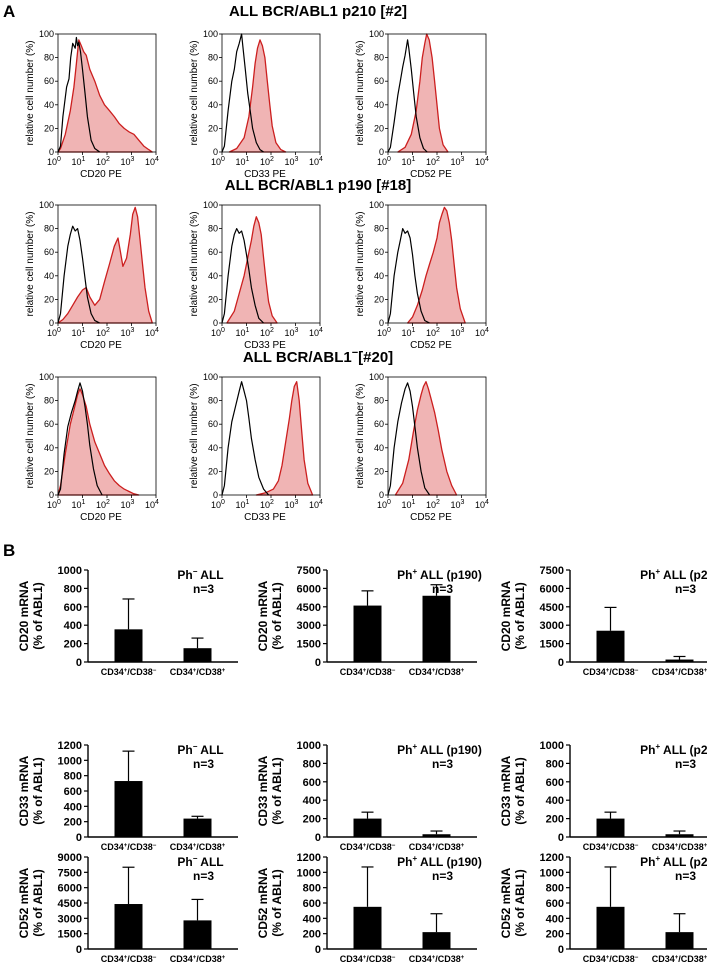 Image resolution: width=707 pixels, height=965 pixels. Describe the element at coordinates (683, 750) in the screenshot. I see `title-tail: ALL (p210)` at that location.